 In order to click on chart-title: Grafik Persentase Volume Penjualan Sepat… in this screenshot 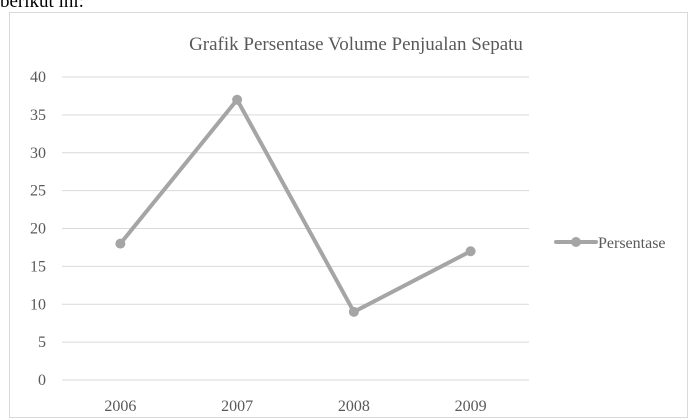, I will do `click(356, 44)`.